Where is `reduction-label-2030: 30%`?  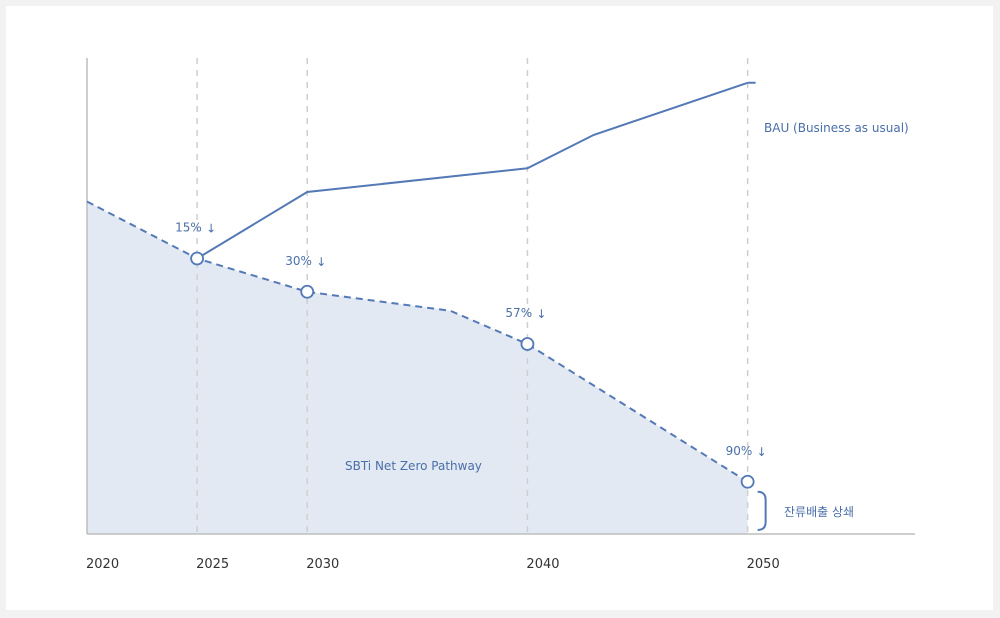 reduction-label-2030: 30% is located at coordinates (298, 261).